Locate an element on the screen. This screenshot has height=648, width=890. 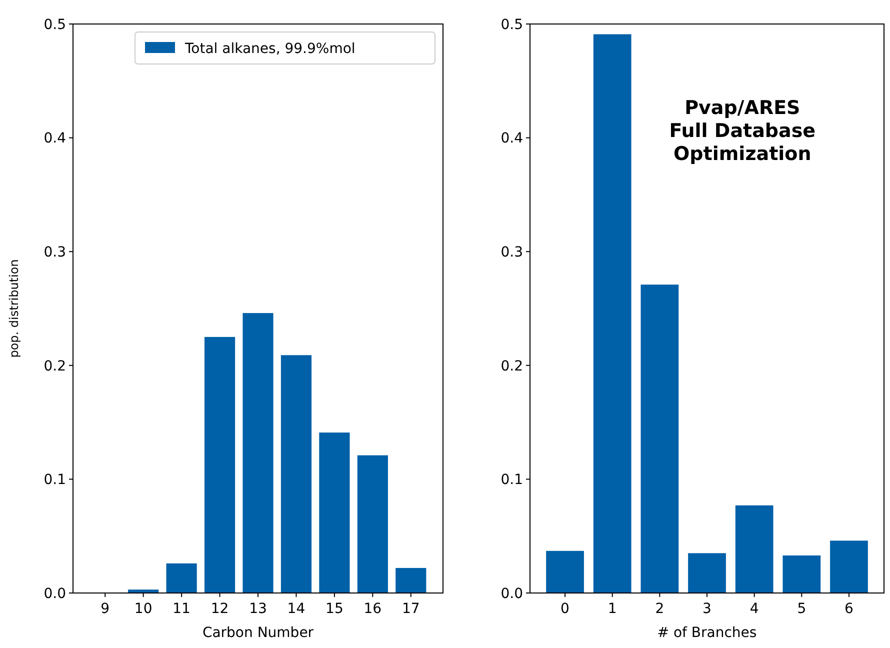
x-axis-title: # of Branches is located at coordinates (707, 633).